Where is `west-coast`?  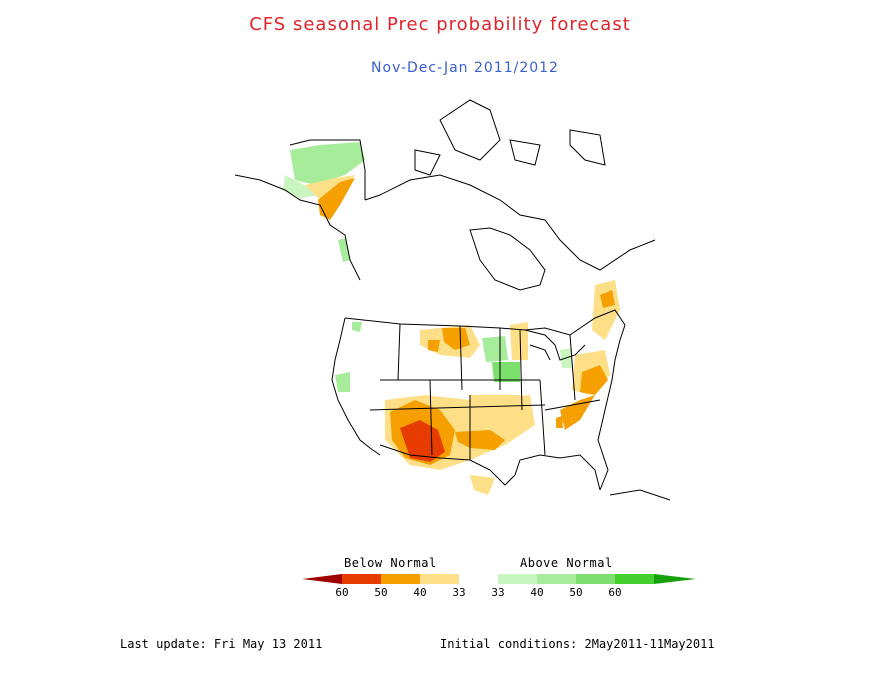 west-coast is located at coordinates (356, 386).